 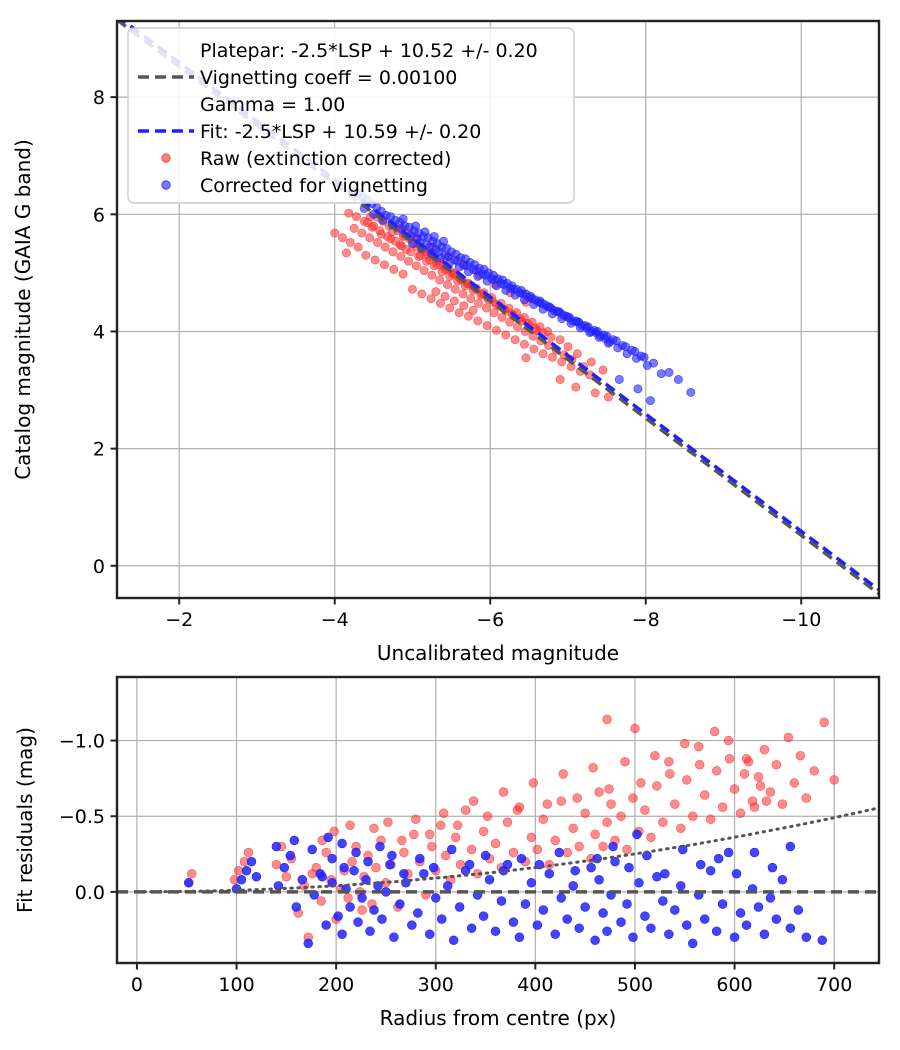 I want to click on legend-blue-dot-icon, so click(x=166, y=185).